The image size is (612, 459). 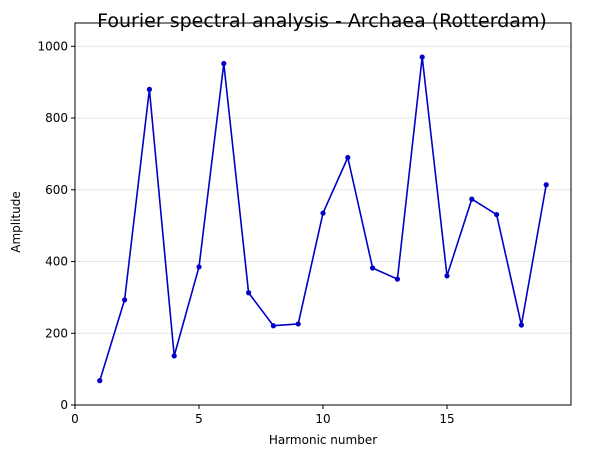 What do you see at coordinates (322, 419) in the screenshot?
I see `x-tick-label-10: 10` at bounding box center [322, 419].